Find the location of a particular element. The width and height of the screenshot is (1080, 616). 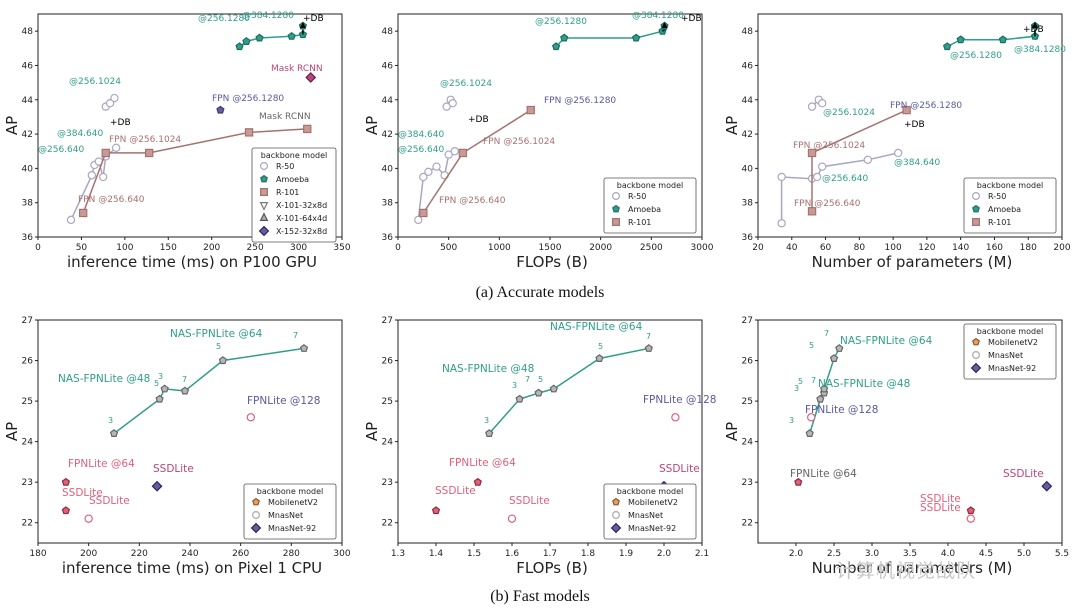

x-tick-label: 200 is located at coordinates (88, 554).